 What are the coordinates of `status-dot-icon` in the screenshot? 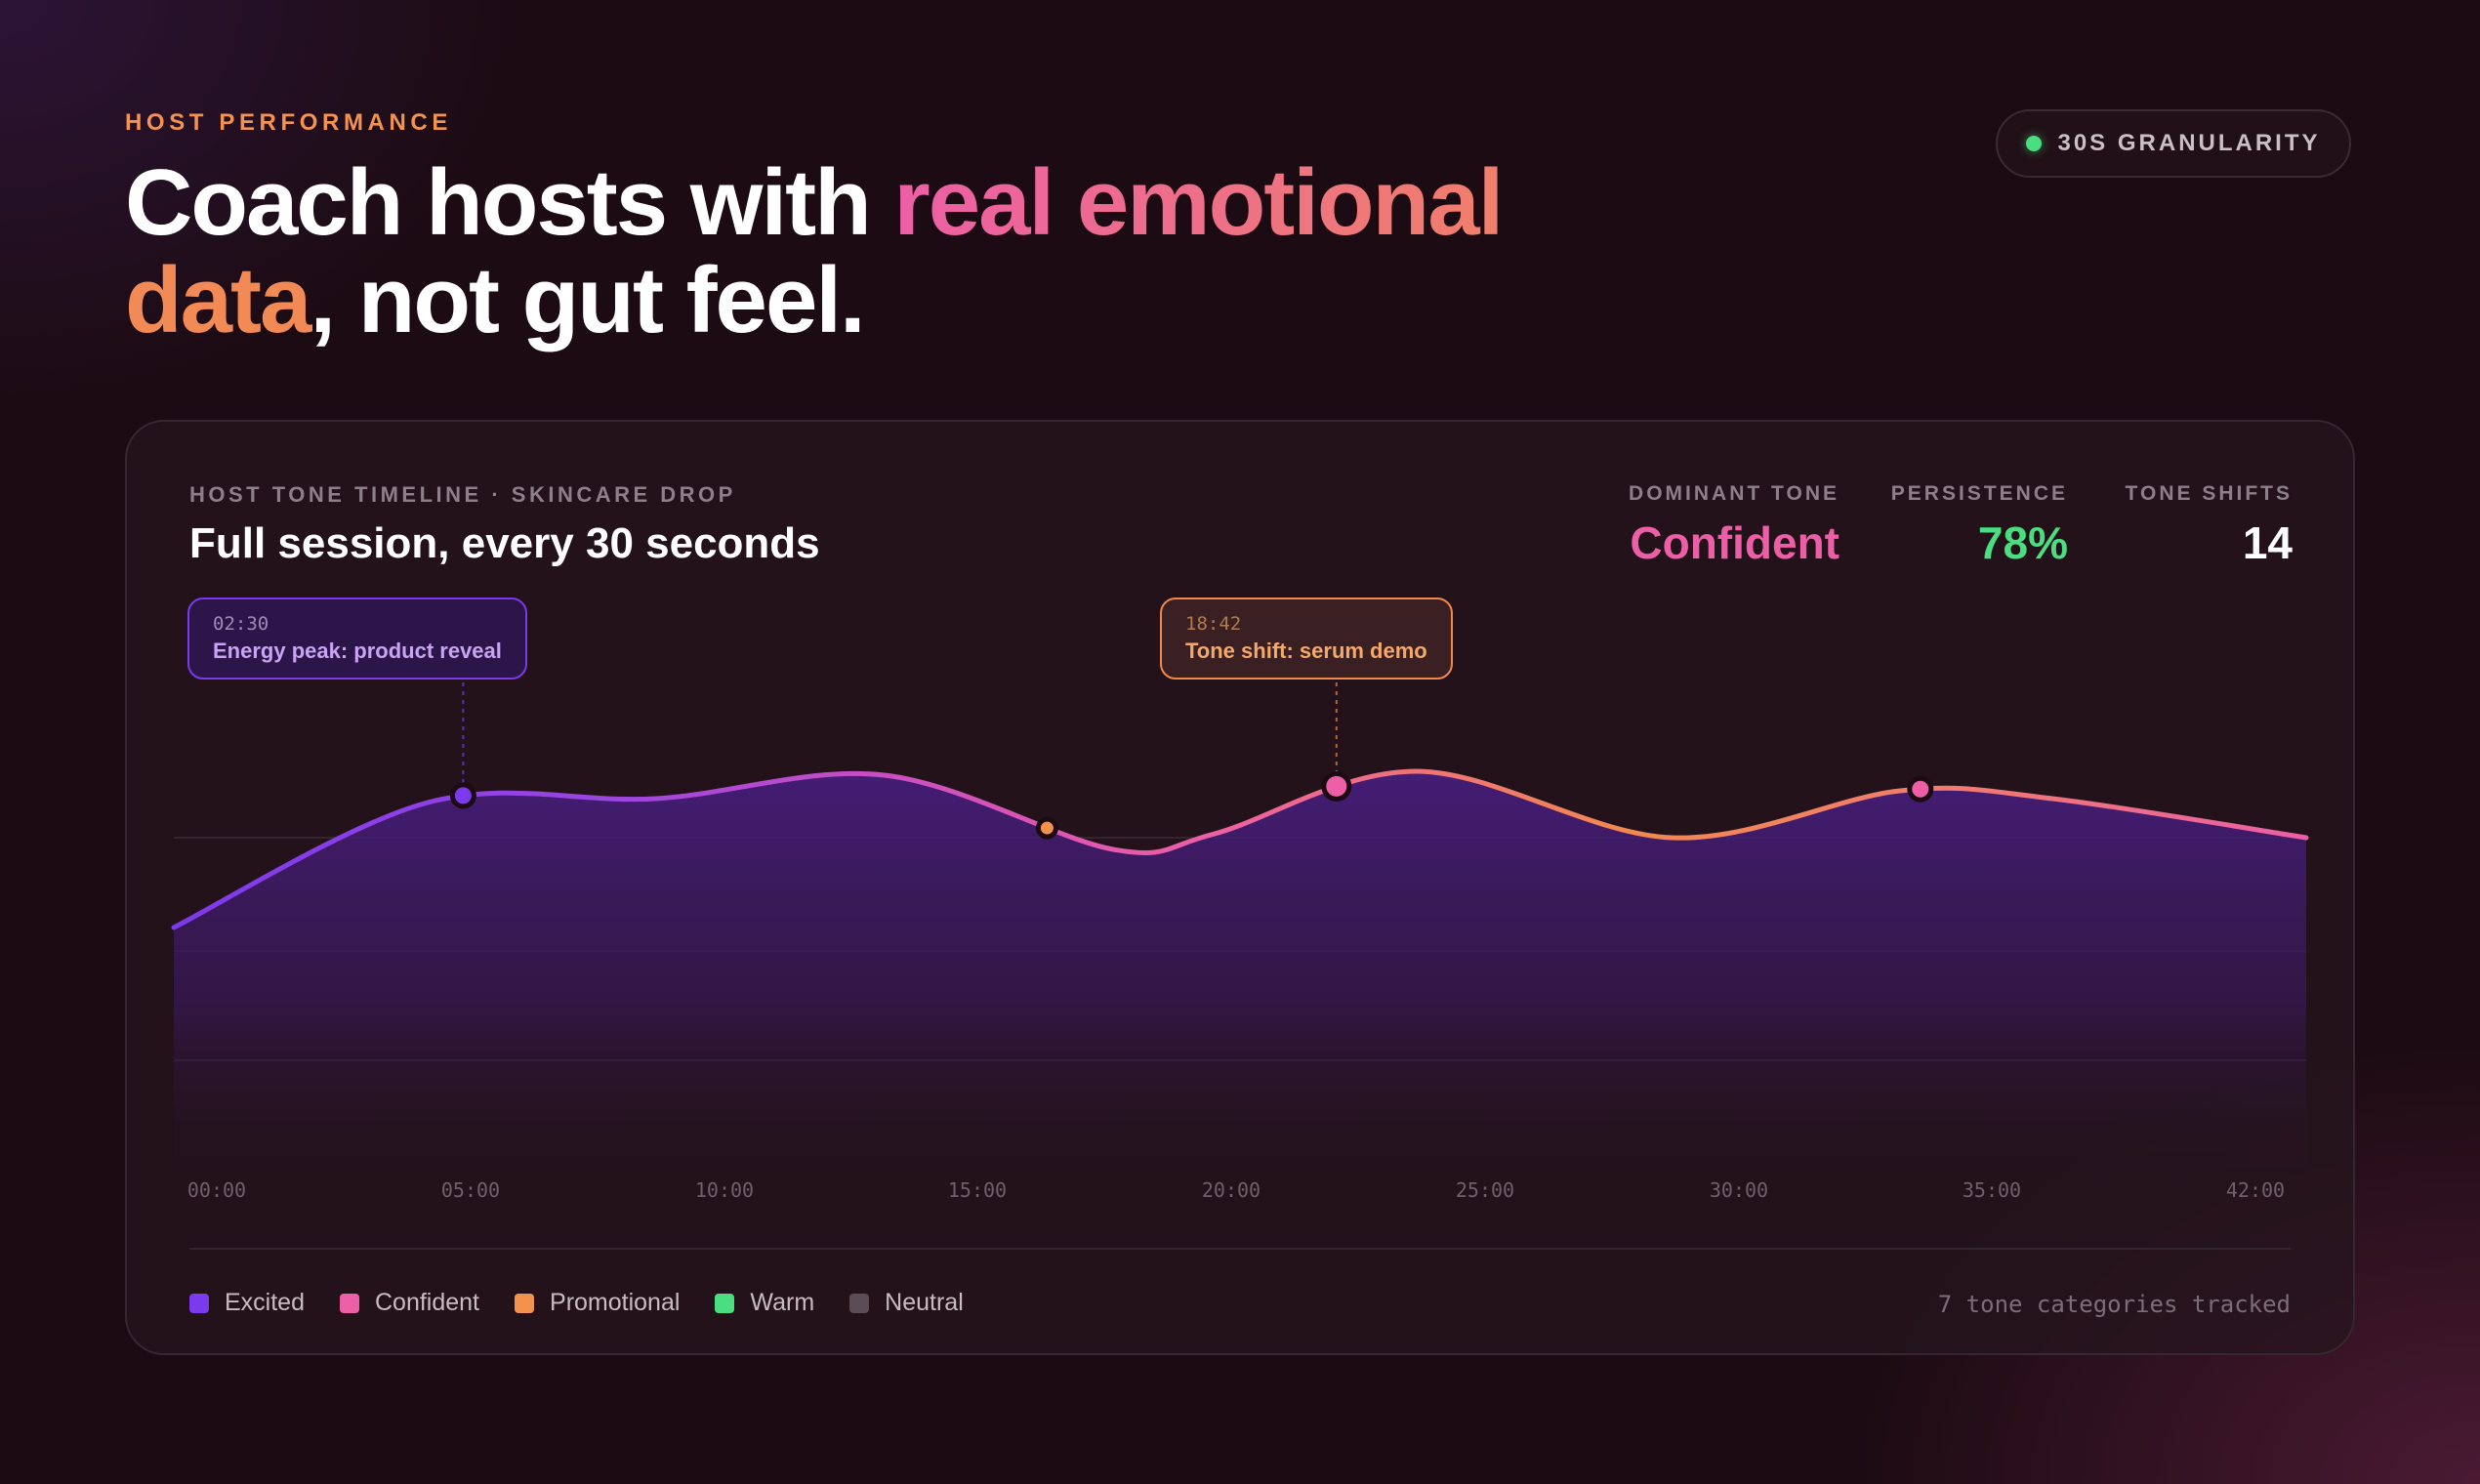 It's located at (2034, 144).